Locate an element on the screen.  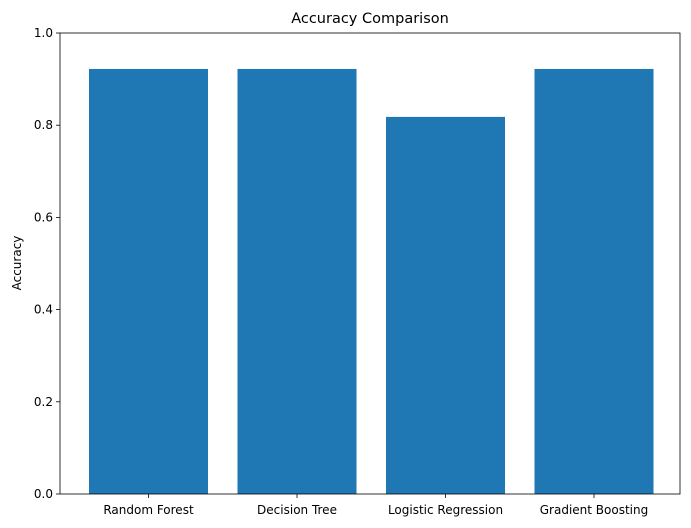
x-tick-label: Logistic Regression is located at coordinates (445, 510).